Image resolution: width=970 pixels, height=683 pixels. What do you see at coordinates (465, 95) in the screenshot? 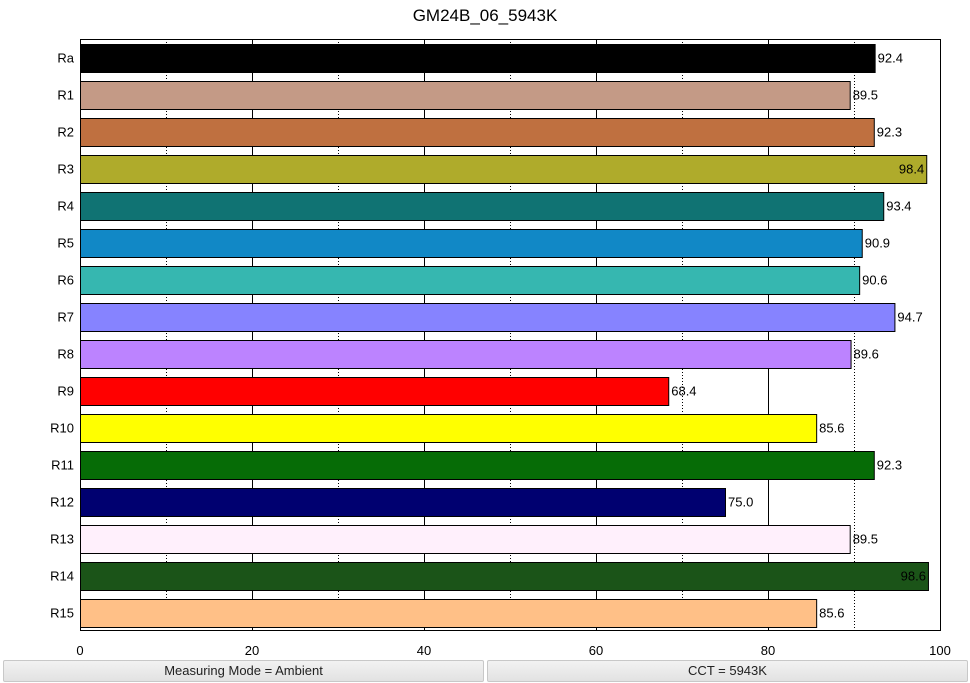
I see `bar-r1` at bounding box center [465, 95].